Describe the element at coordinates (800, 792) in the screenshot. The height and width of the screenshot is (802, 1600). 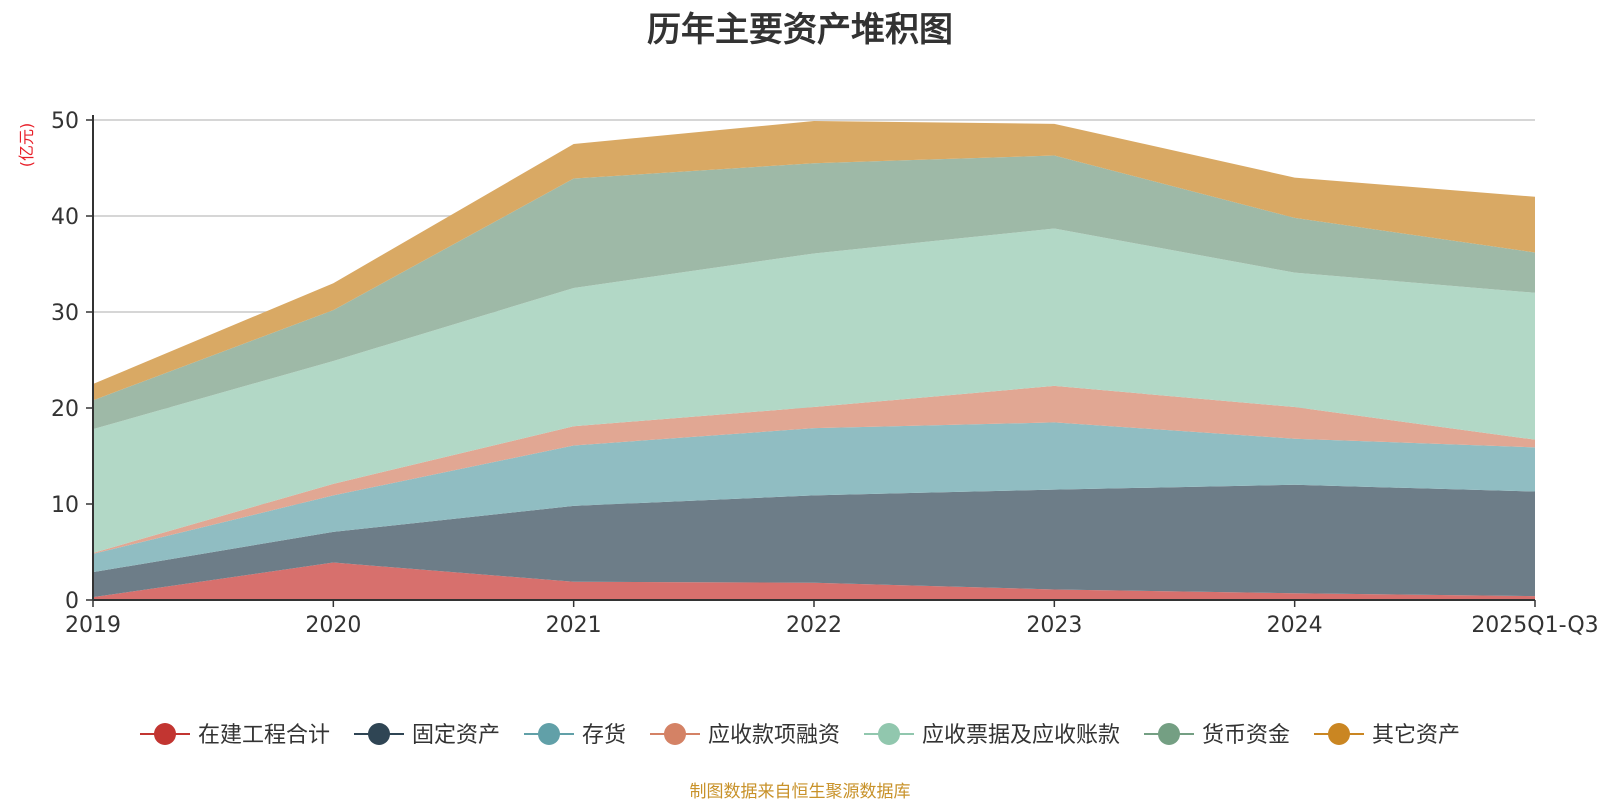
I see `source-note: 制图数据来自恒生聚源数据库` at that location.